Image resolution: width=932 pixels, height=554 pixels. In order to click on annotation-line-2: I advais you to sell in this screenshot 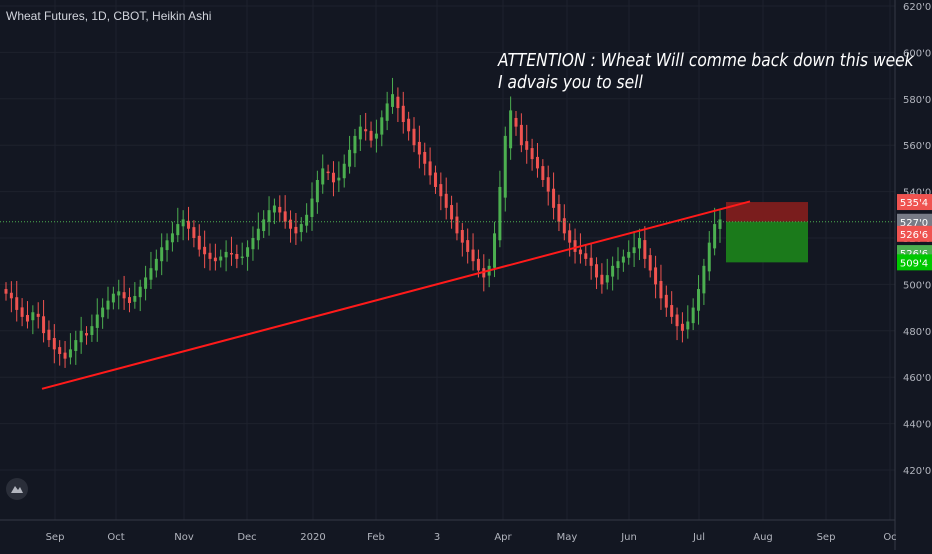, I will do `click(570, 82)`.